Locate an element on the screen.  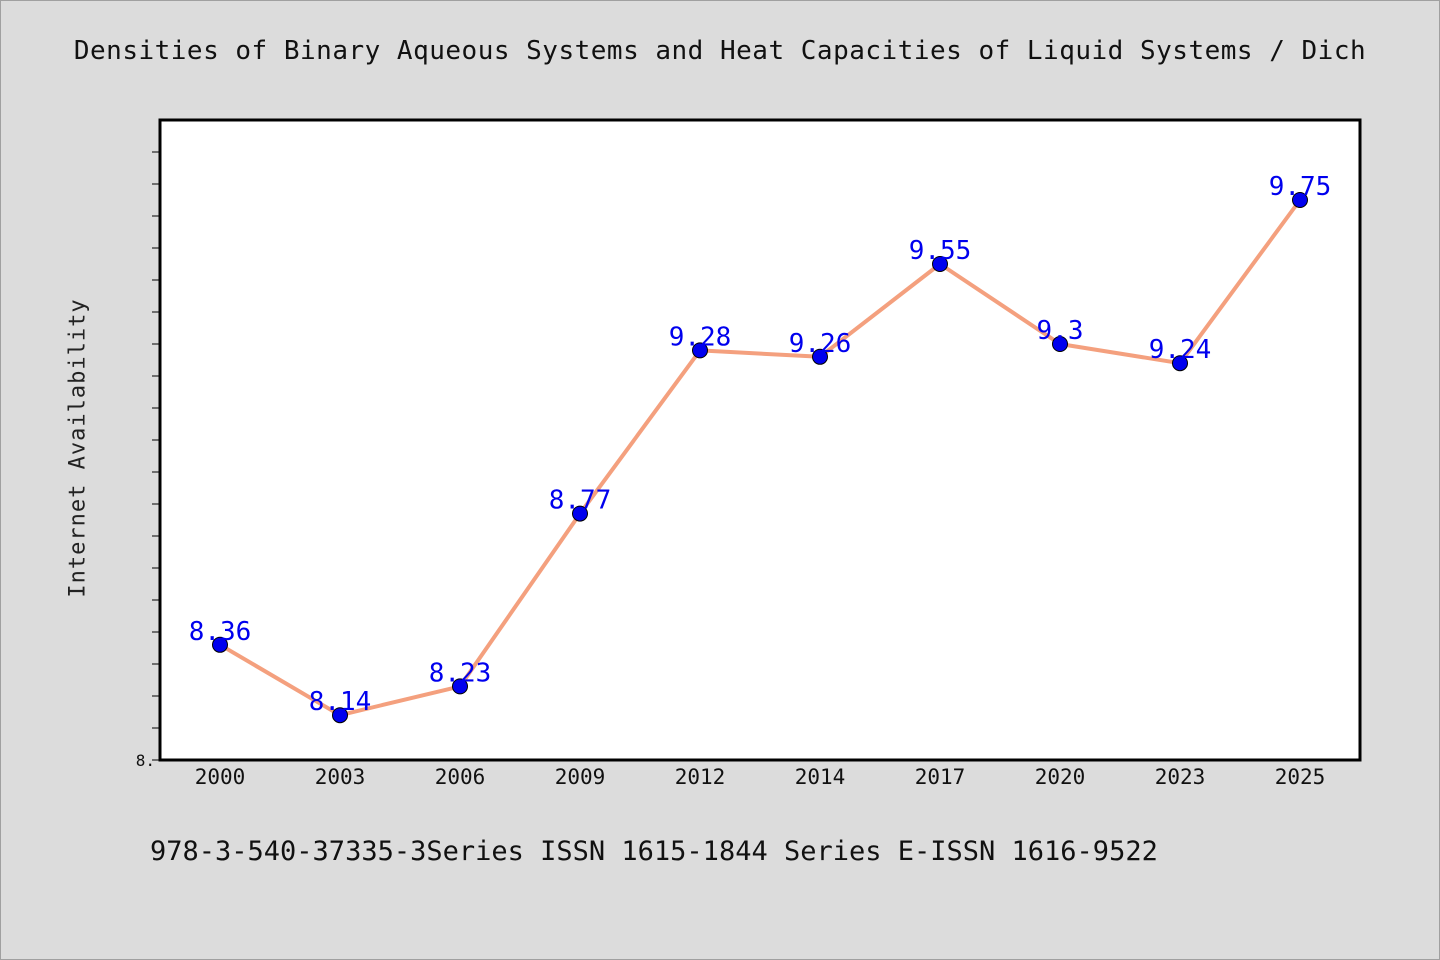
data-label: 9.24 is located at coordinates (1180, 350).